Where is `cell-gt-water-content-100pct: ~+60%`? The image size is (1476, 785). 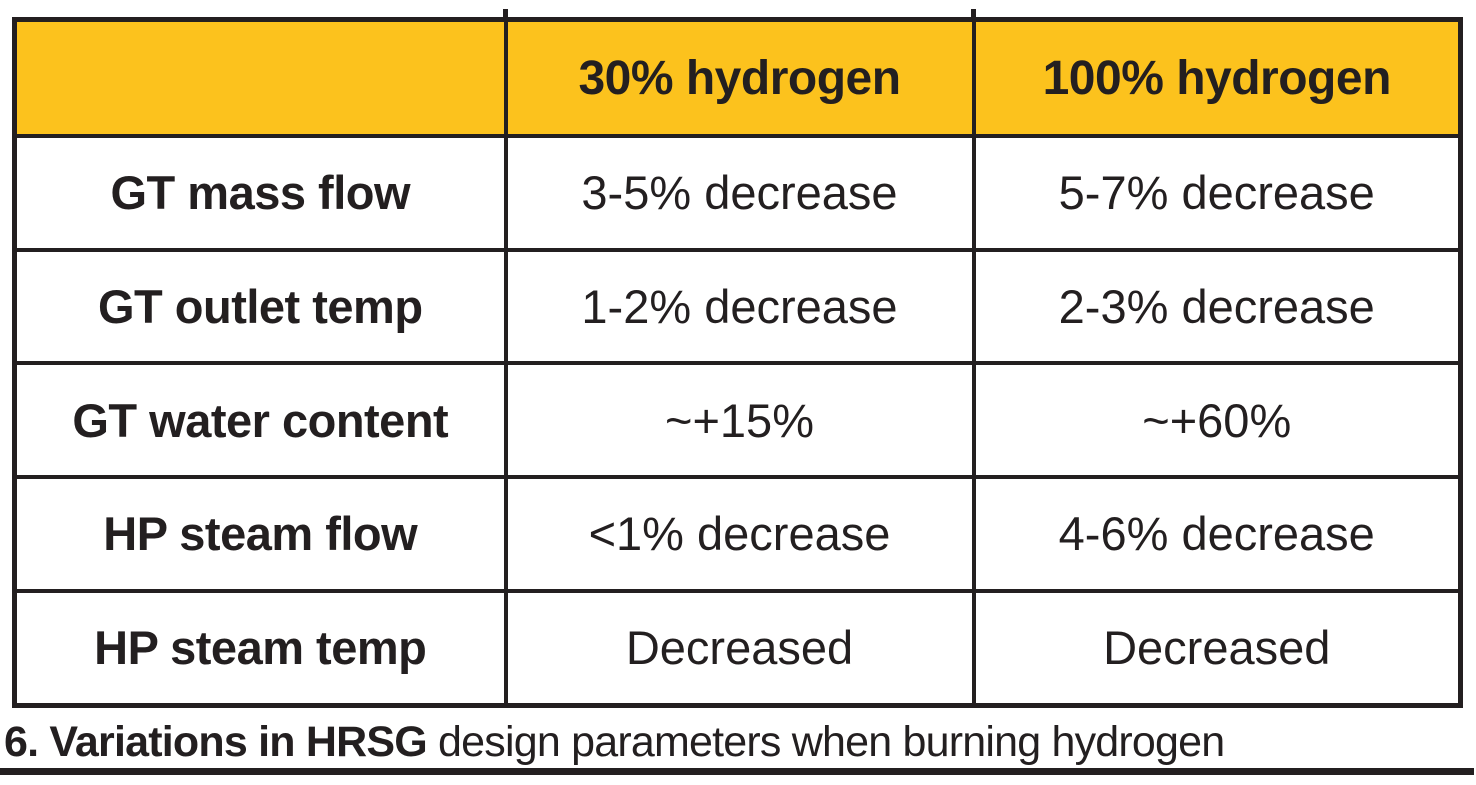 cell-gt-water-content-100pct: ~+60% is located at coordinates (1217, 420).